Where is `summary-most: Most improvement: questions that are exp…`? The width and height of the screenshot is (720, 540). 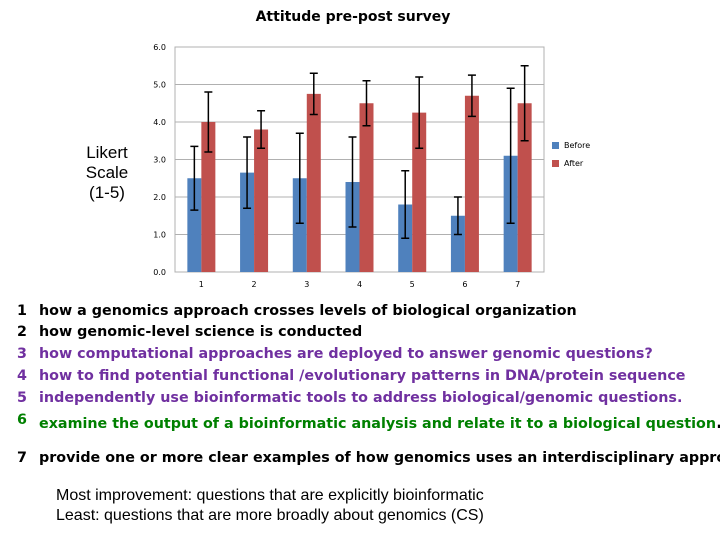 summary-most: Most improvement: questions that are exp… is located at coordinates (270, 495).